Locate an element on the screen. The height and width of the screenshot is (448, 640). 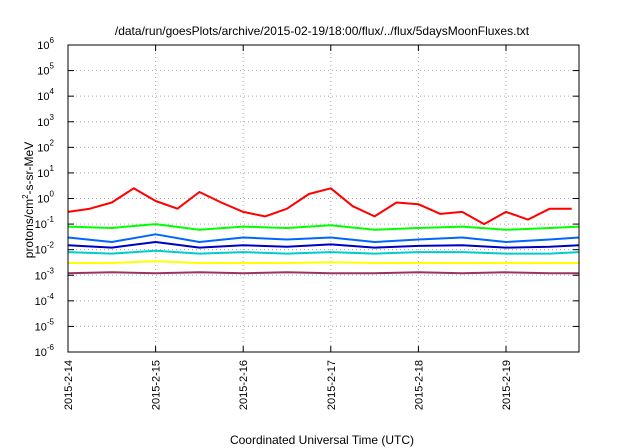
y-tick-label: 10⁻² is located at coordinates (45, 249).